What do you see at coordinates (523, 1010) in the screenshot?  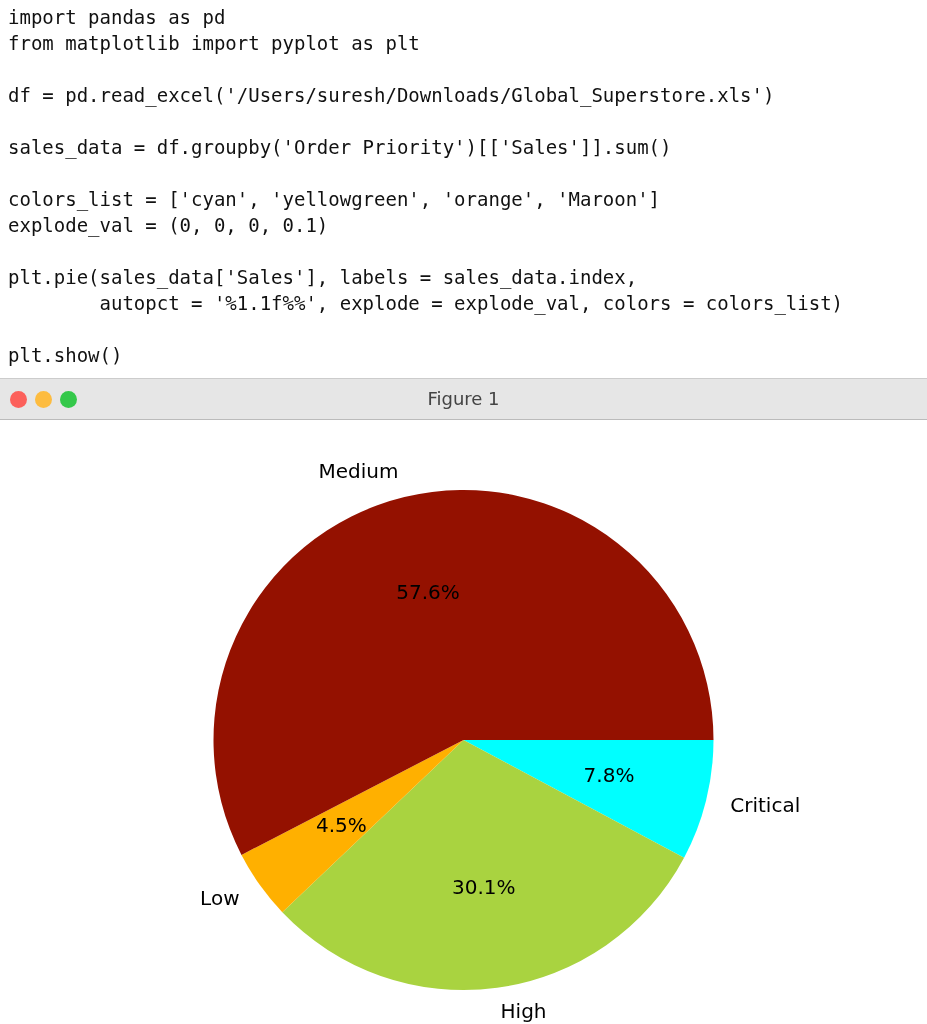 I see `slice-label: High` at bounding box center [523, 1010].